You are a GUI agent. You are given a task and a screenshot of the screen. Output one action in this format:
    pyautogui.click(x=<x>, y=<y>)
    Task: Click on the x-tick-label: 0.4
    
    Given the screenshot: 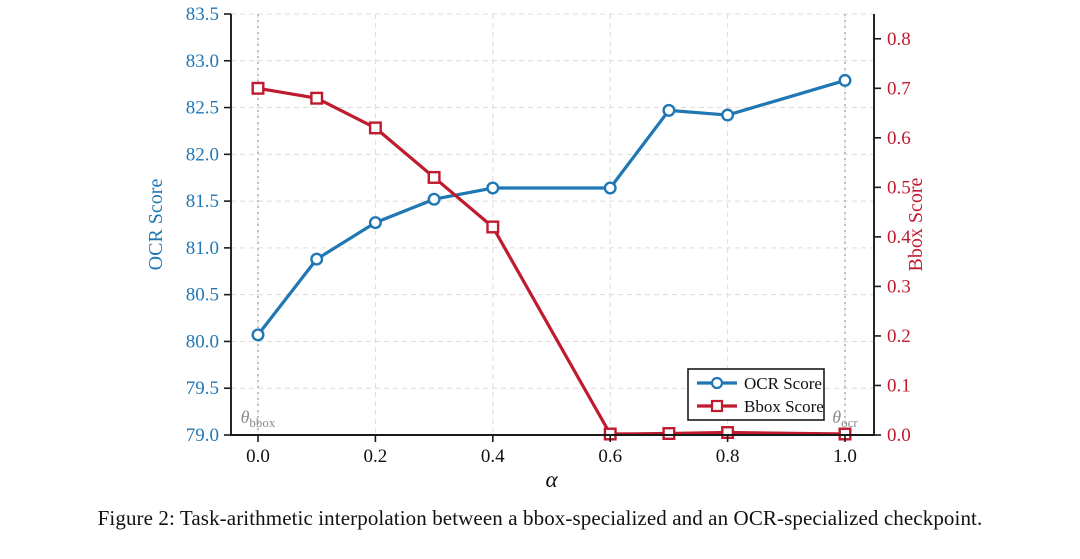 What is the action you would take?
    pyautogui.click(x=493, y=456)
    